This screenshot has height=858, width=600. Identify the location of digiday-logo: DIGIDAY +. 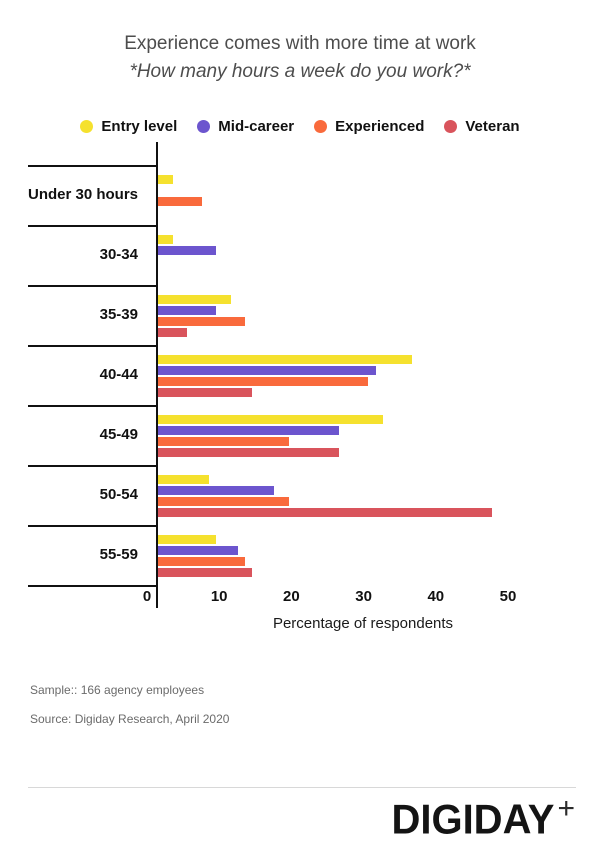
(483, 819).